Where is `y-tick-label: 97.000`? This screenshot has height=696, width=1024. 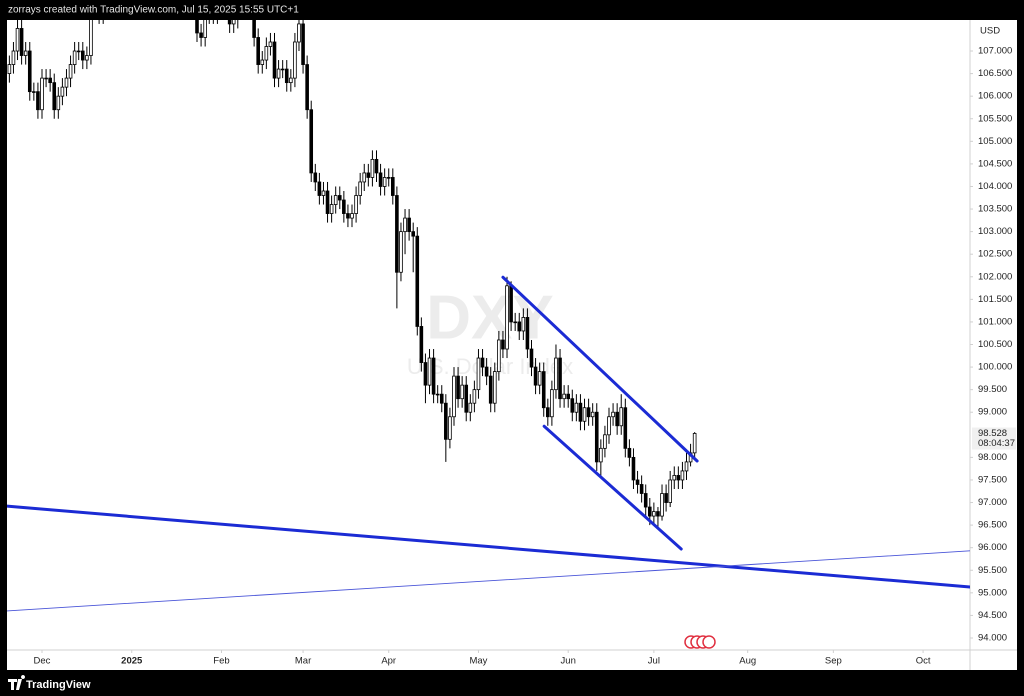 y-tick-label: 97.000 is located at coordinates (992, 502).